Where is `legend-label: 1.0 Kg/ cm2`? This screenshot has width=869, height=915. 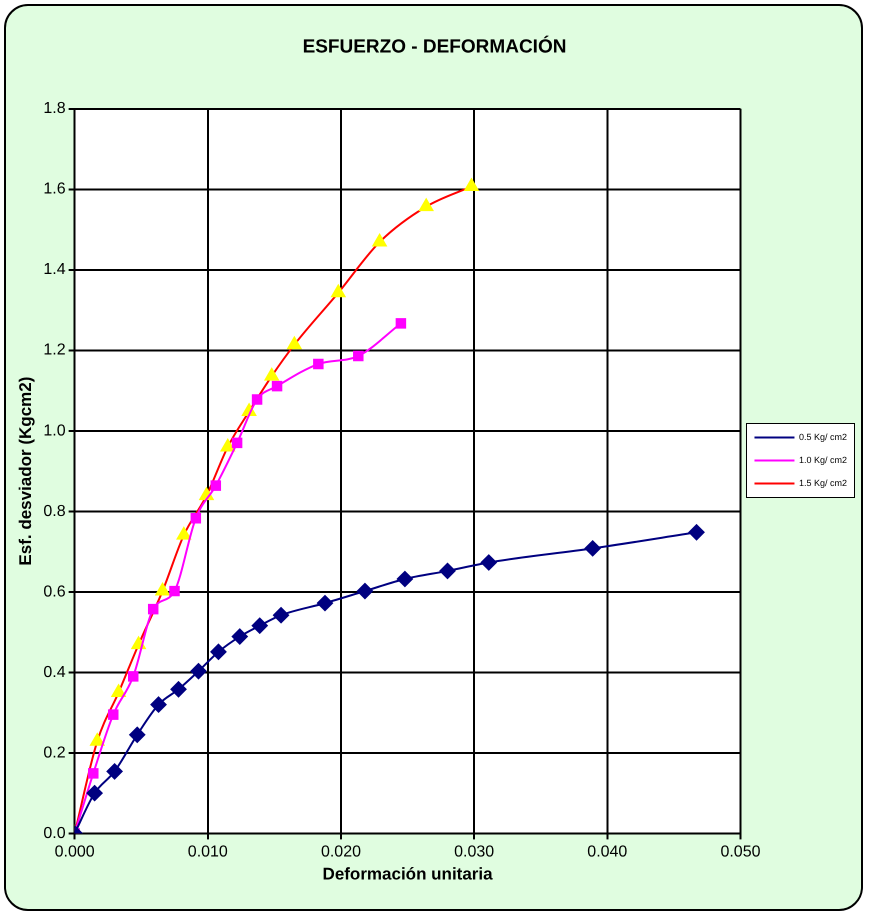 legend-label: 1.0 Kg/ cm2 is located at coordinates (823, 459).